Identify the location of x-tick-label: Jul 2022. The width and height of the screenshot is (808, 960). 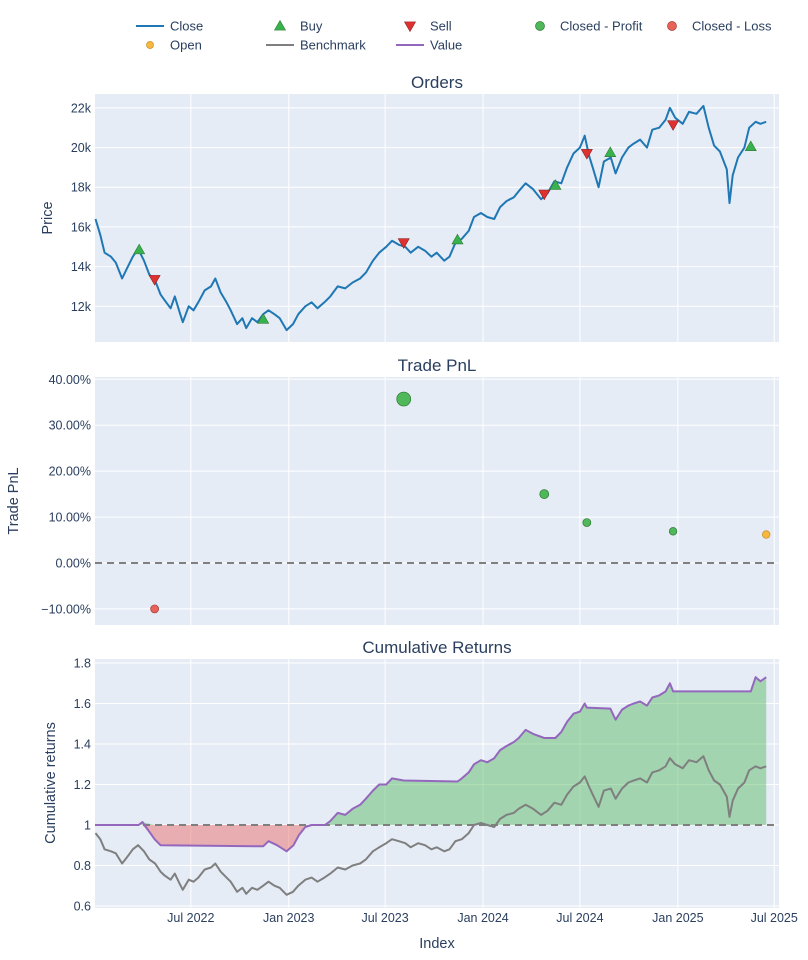
(190, 918).